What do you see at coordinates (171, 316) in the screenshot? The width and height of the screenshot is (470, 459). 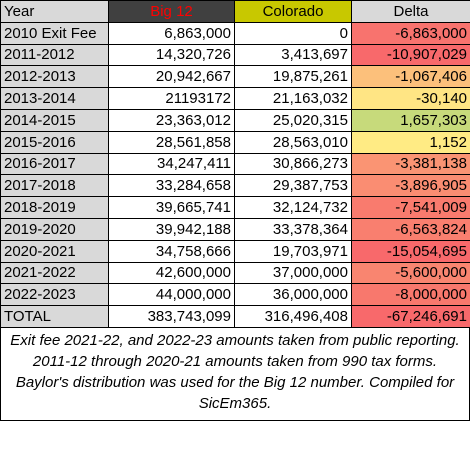 I see `value-cell: 383,743,099` at bounding box center [171, 316].